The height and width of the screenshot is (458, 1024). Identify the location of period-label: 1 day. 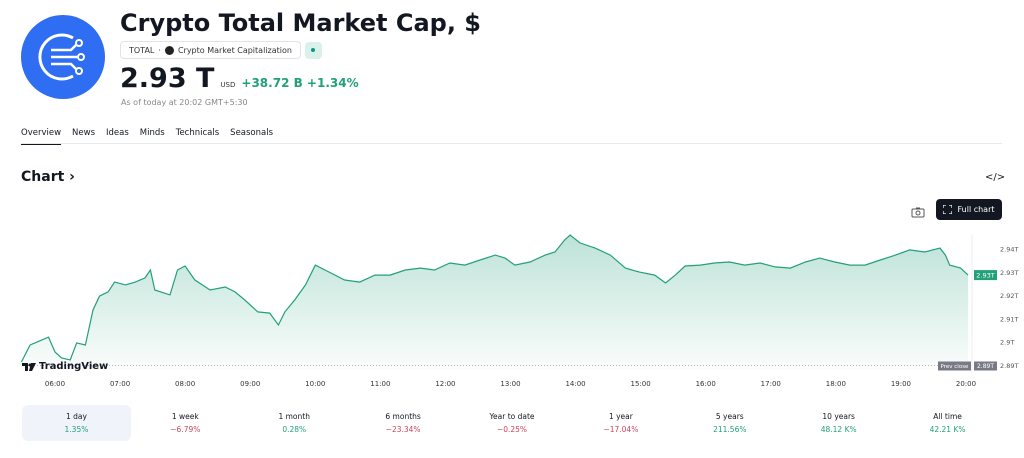
(76, 416).